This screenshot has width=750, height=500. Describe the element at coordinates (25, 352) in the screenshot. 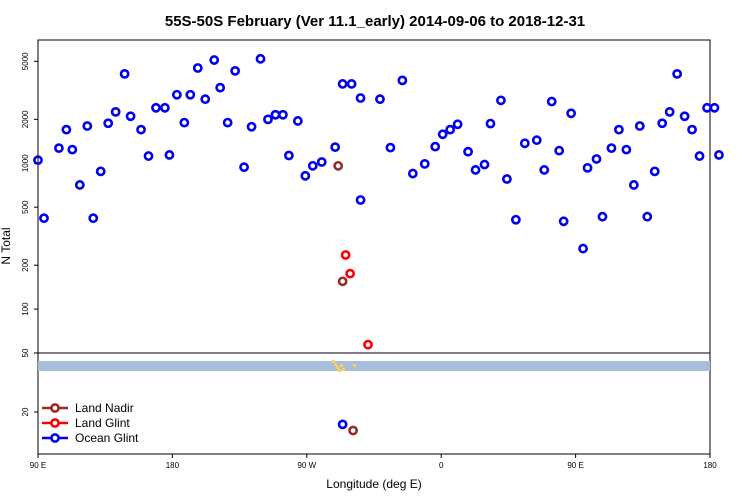

I see `y-tick-label: 50` at that location.